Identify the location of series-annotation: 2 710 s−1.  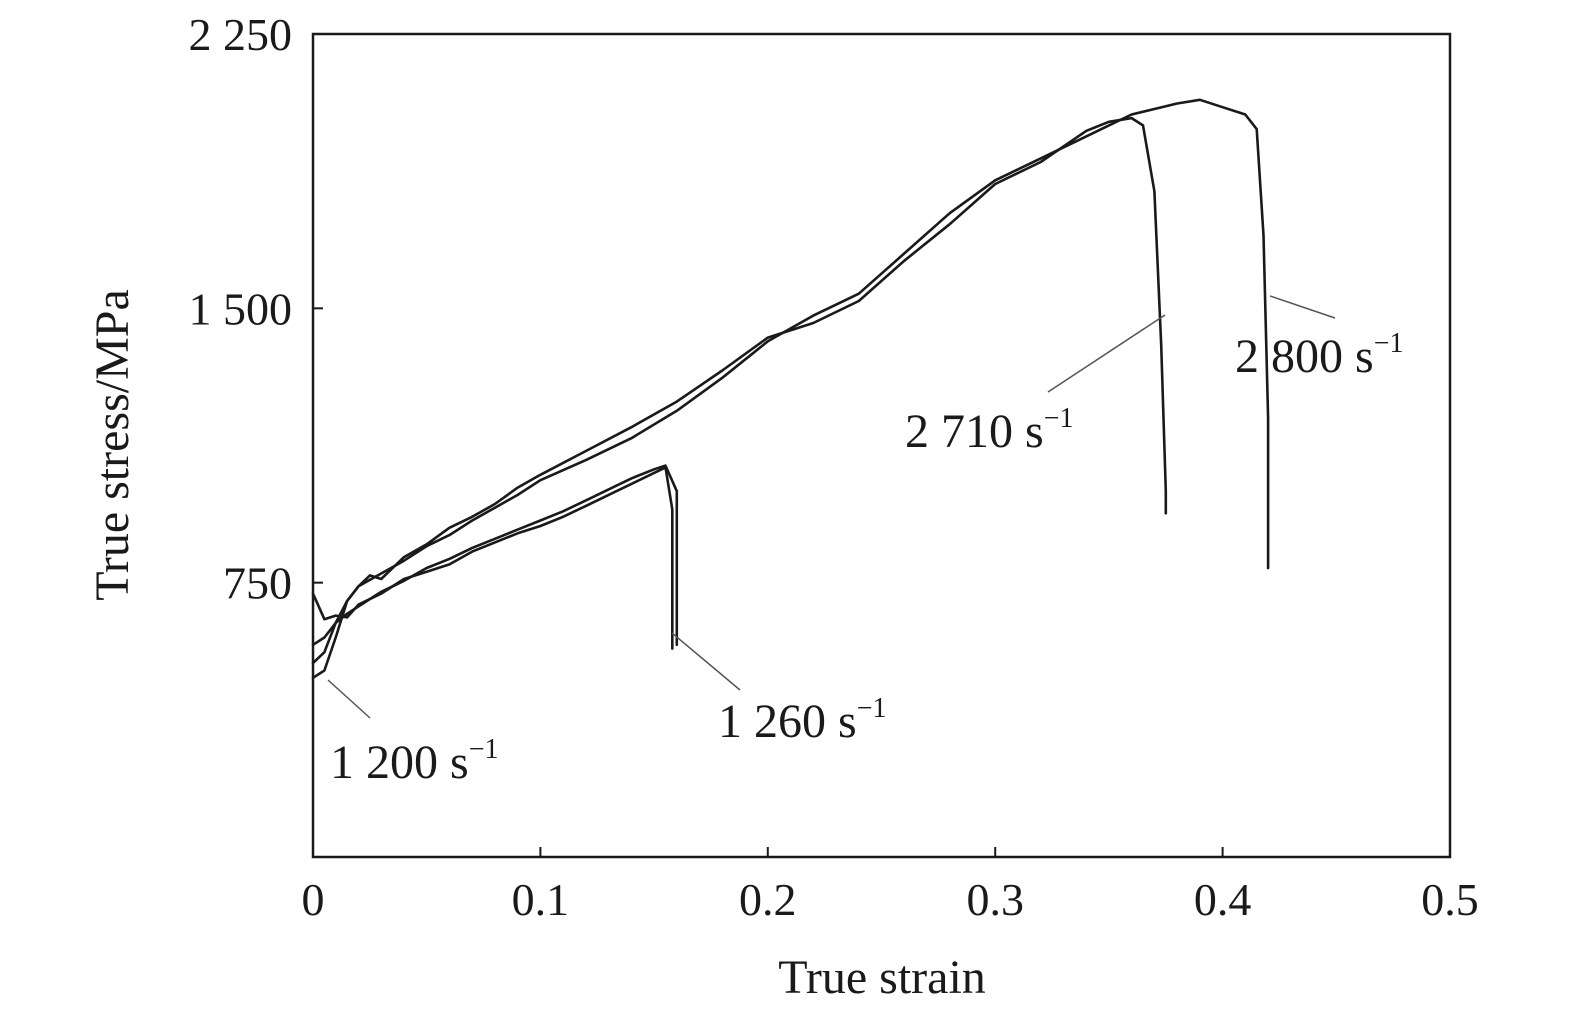
(989, 430).